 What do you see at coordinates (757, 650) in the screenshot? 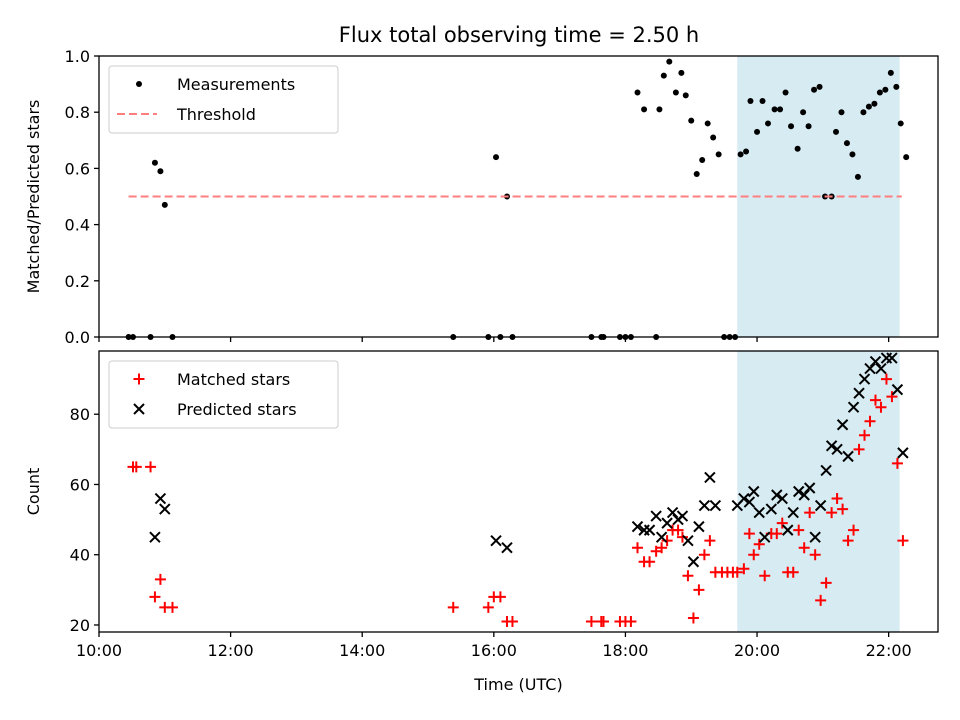
I see `x-tick-label: 20:00` at bounding box center [757, 650].